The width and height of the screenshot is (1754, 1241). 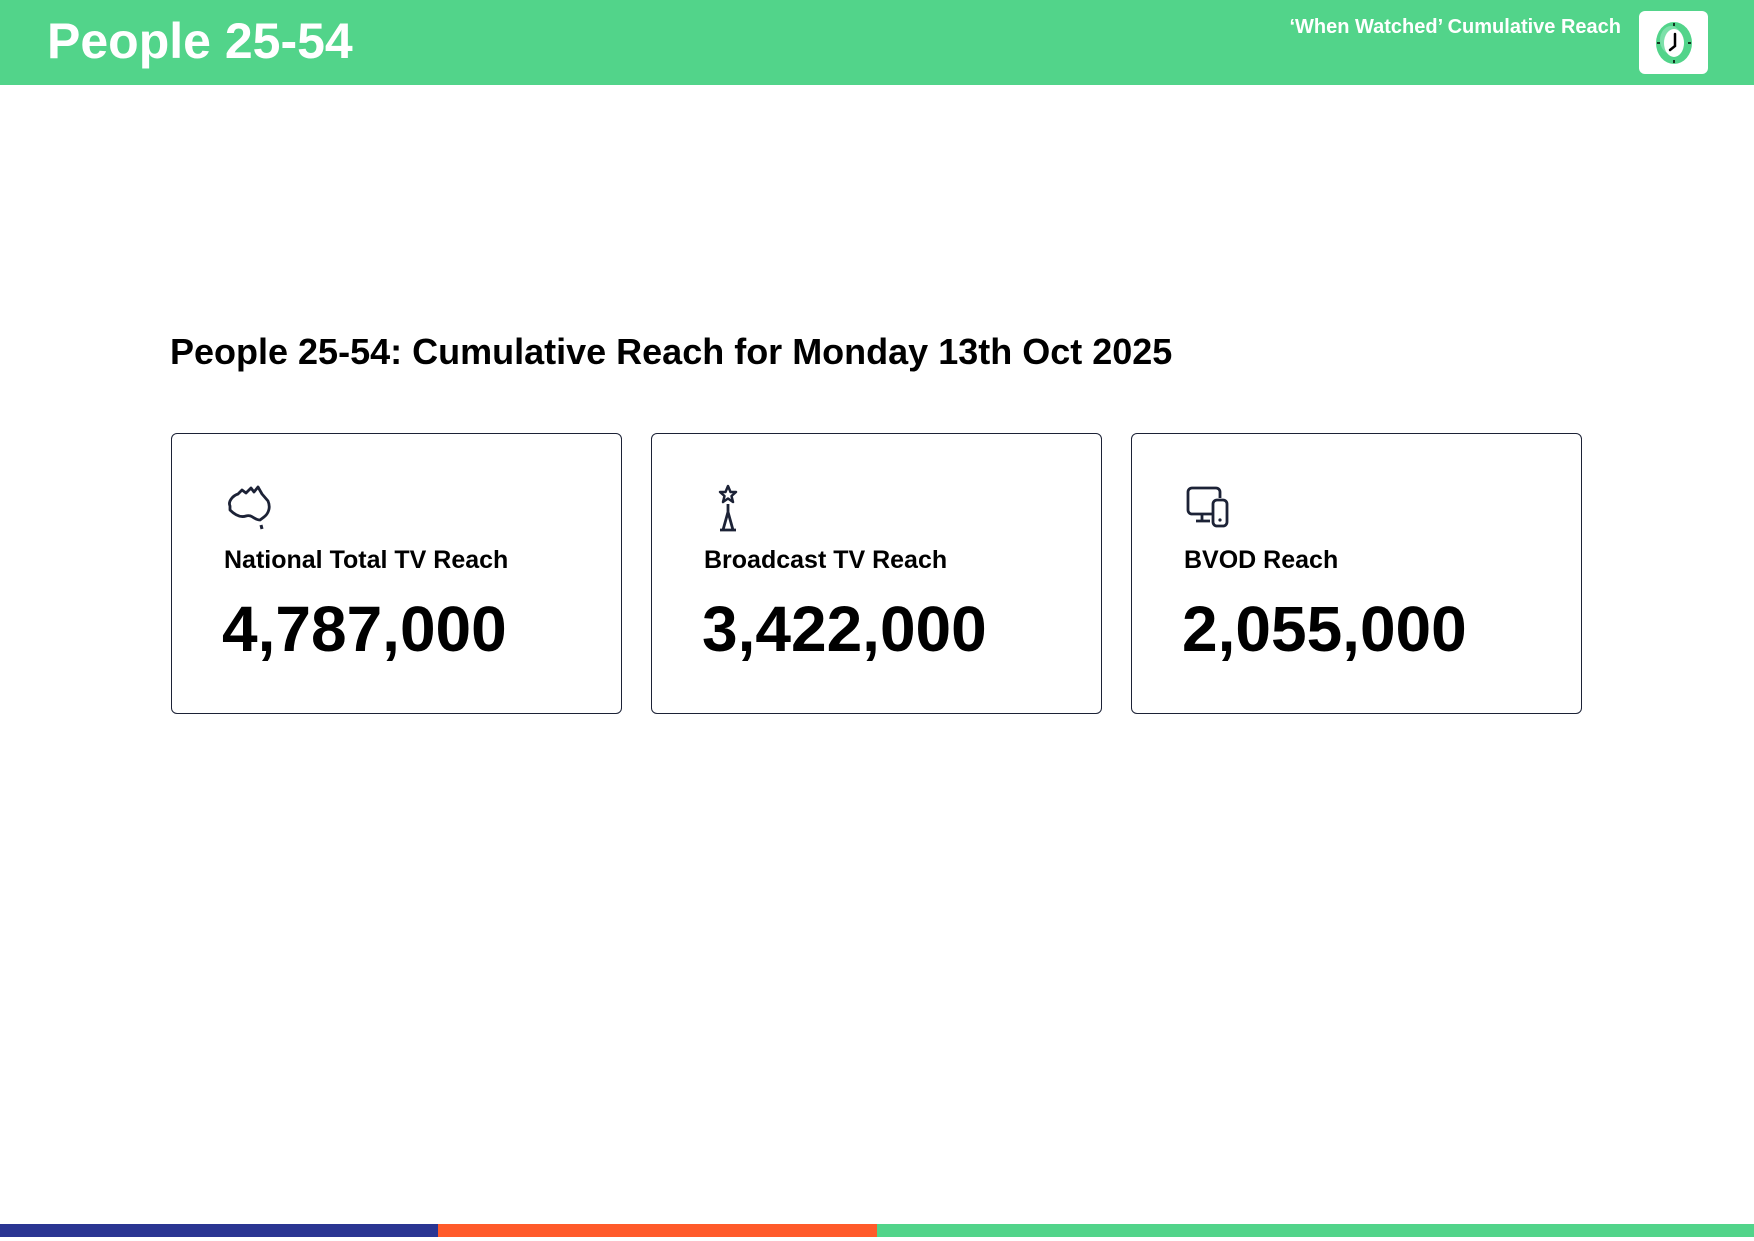 What do you see at coordinates (1315, 1230) in the screenshot?
I see `footer-bar-green` at bounding box center [1315, 1230].